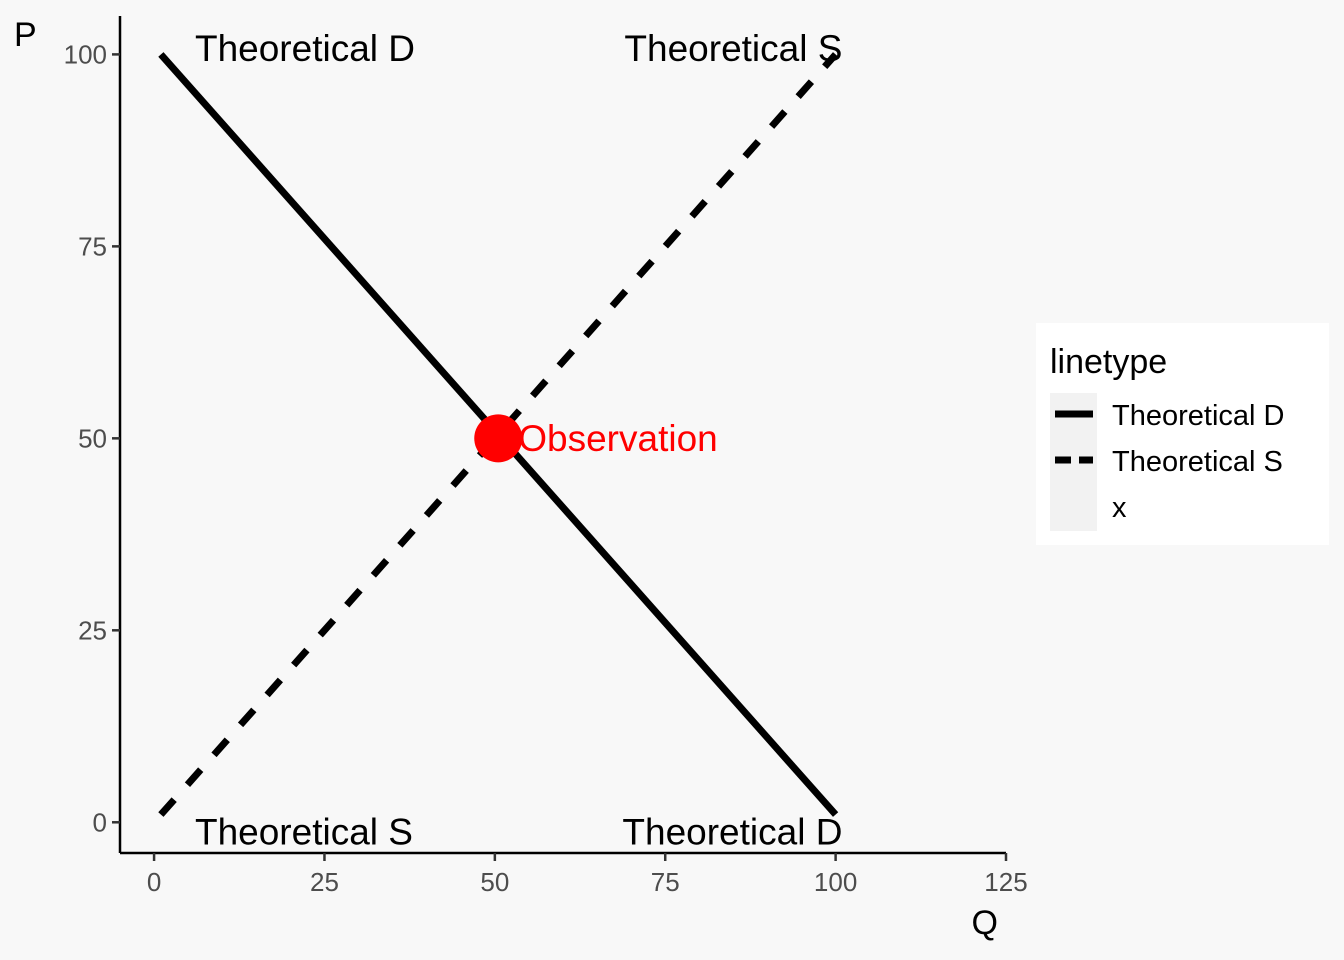  I want to click on y-tick-label: 75, so click(92, 246).